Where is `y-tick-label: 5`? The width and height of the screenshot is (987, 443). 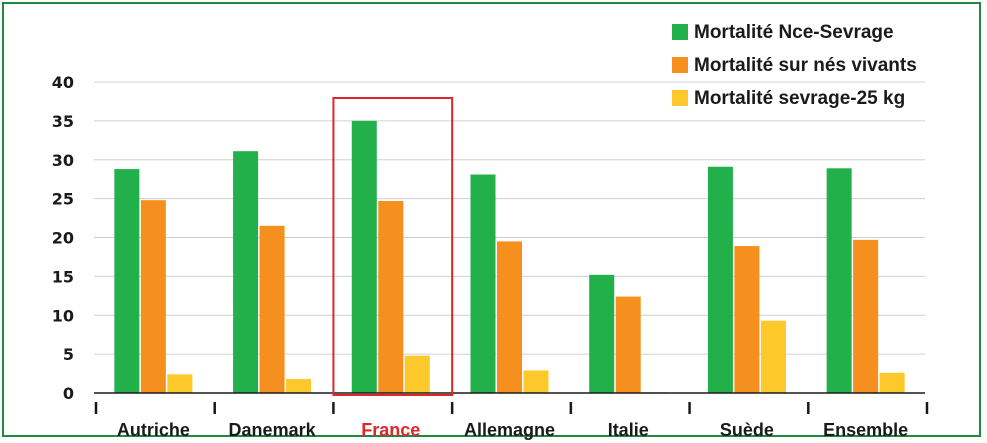 y-tick-label: 5 is located at coordinates (68, 354).